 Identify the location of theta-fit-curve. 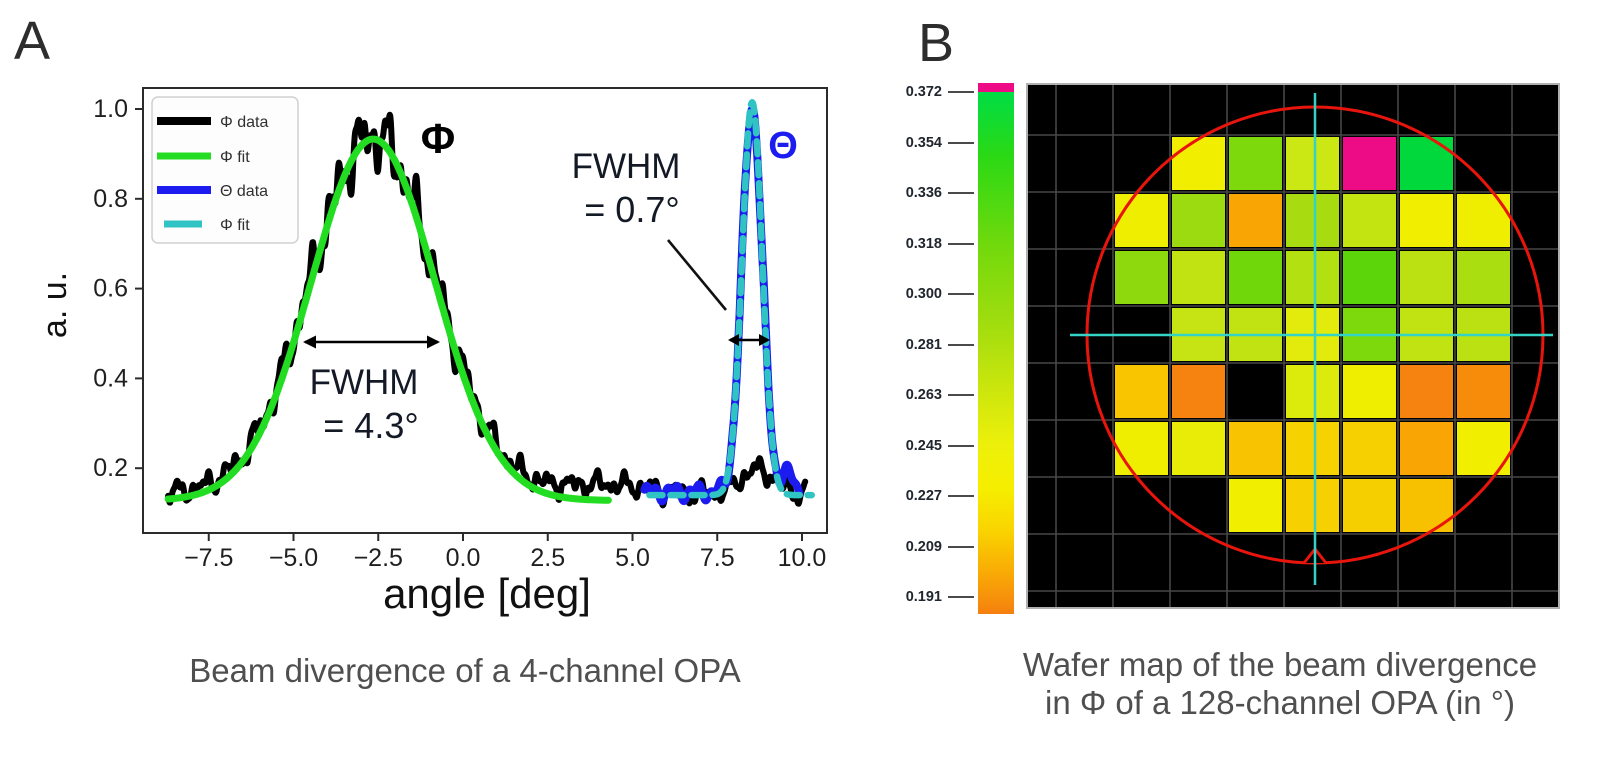
(730, 299).